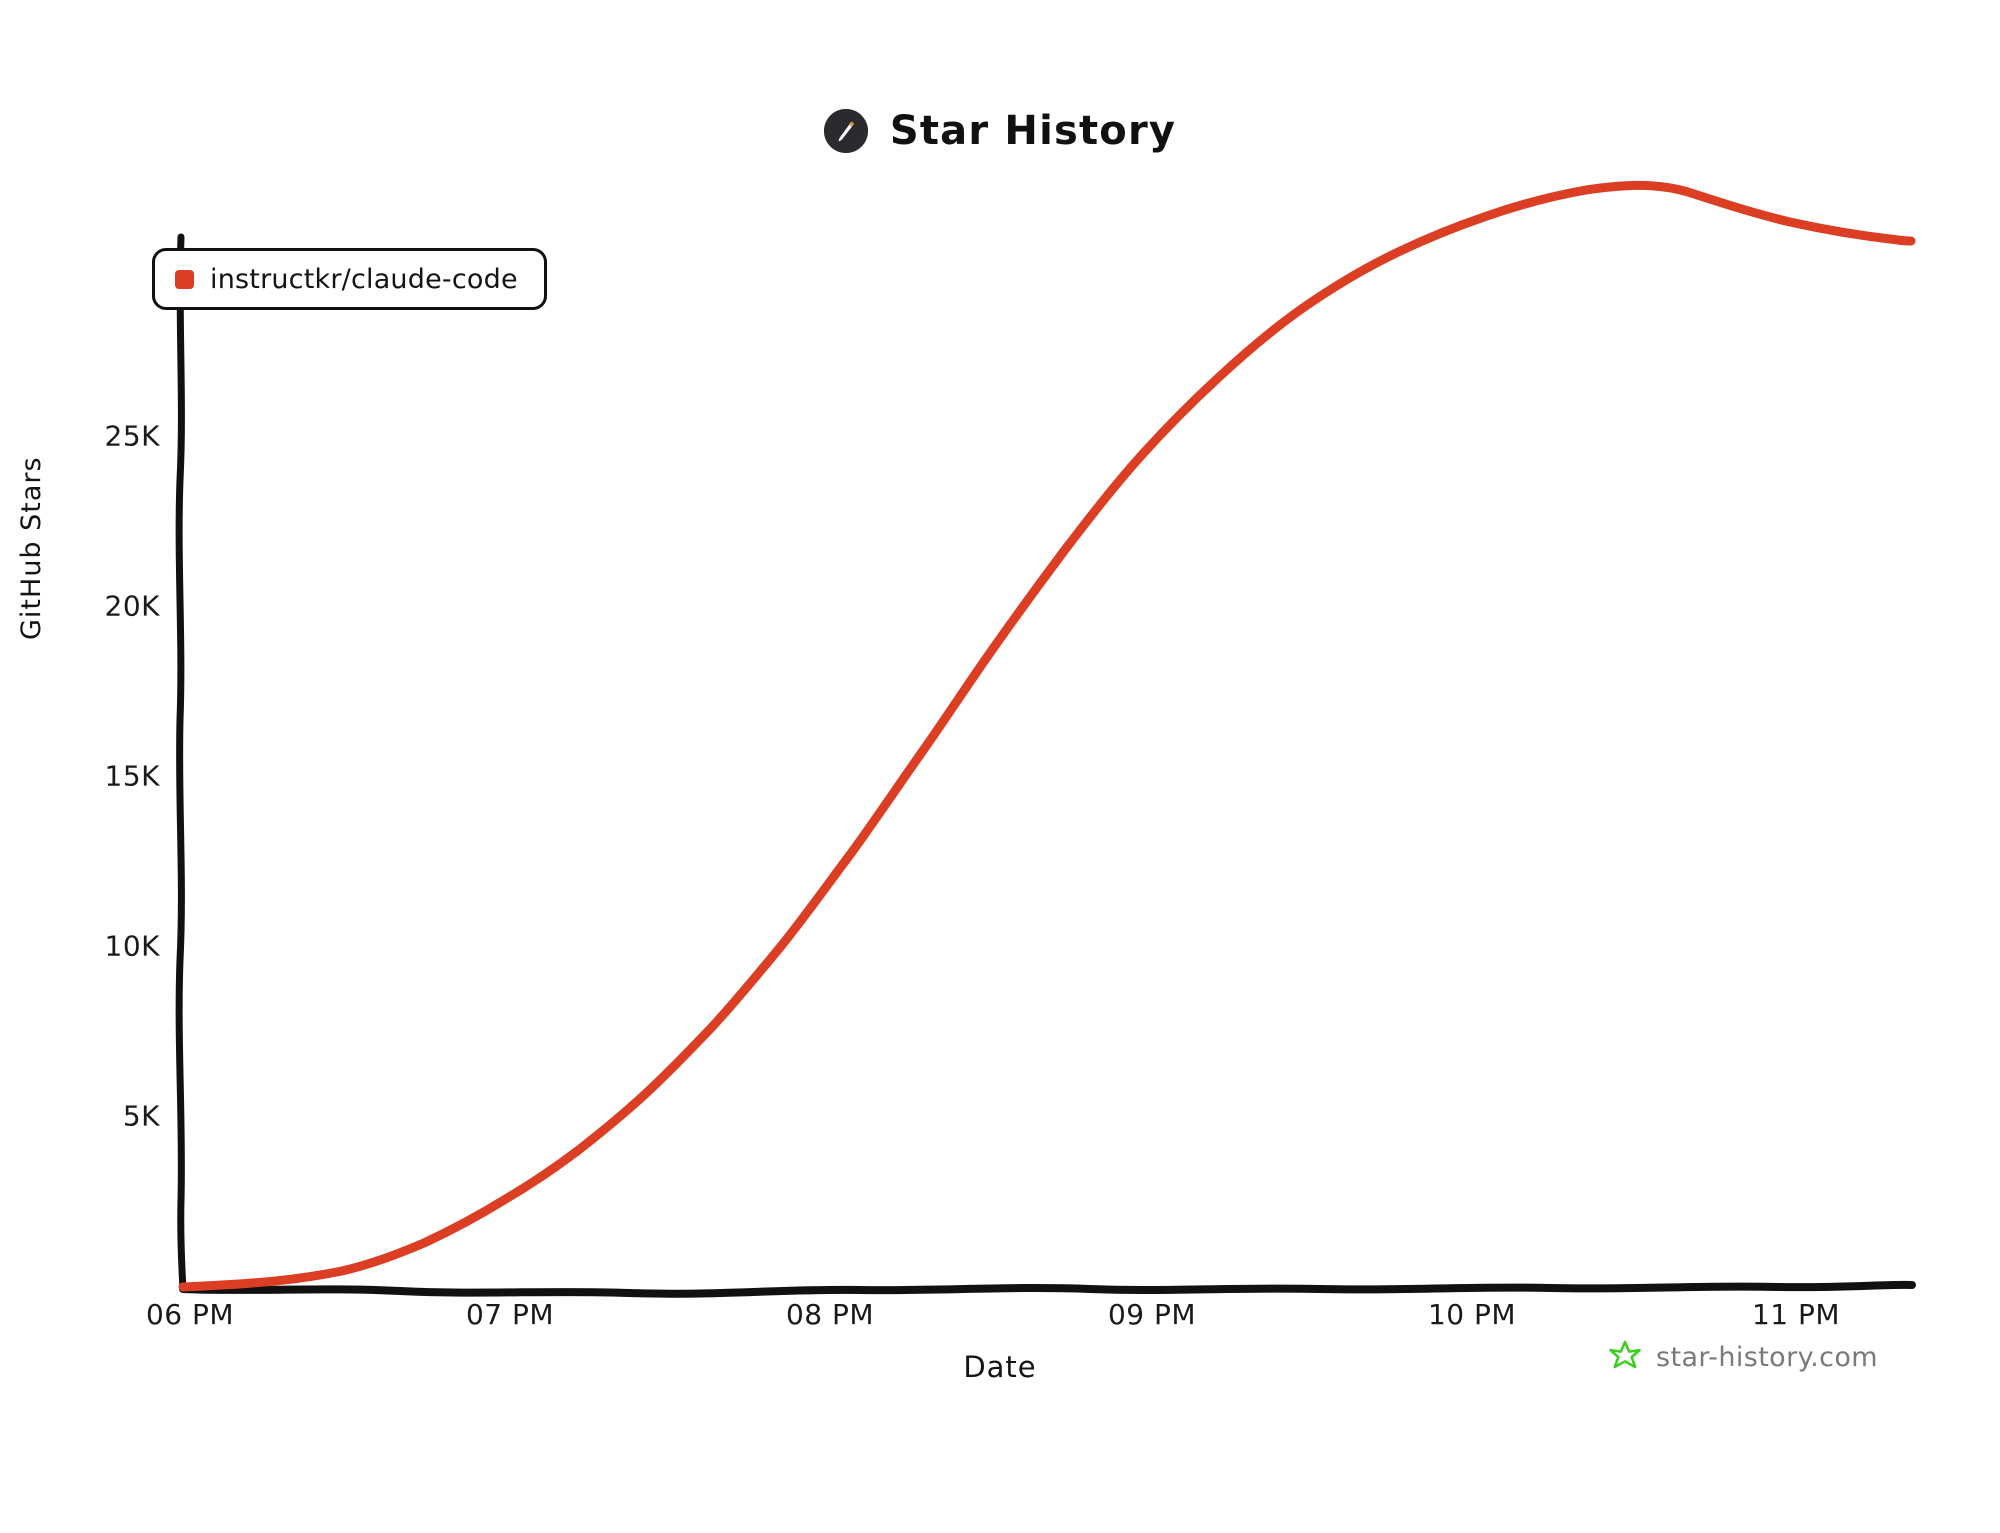 This screenshot has height=1533, width=2000. I want to click on y-axis-line, so click(181, 763).